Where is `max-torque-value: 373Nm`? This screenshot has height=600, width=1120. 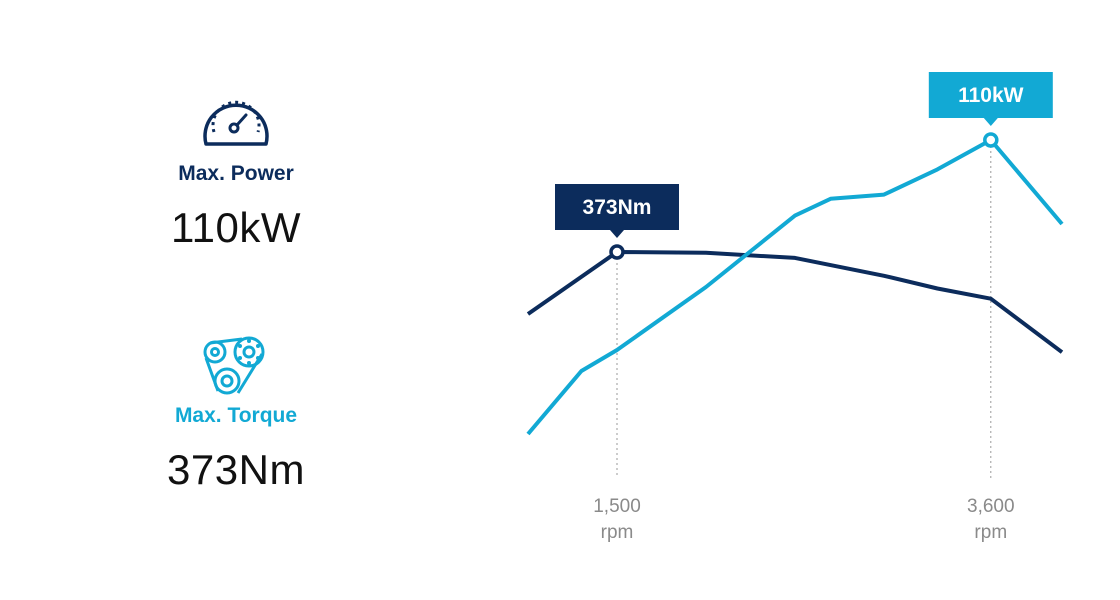 max-torque-value: 373Nm is located at coordinates (236, 469).